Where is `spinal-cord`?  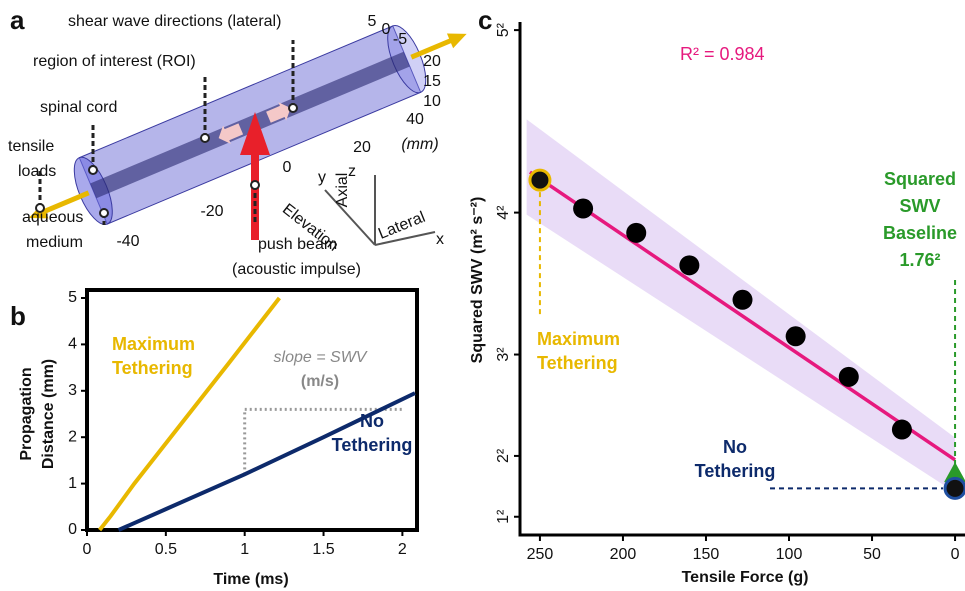
spinal-cord is located at coordinates (250, 125).